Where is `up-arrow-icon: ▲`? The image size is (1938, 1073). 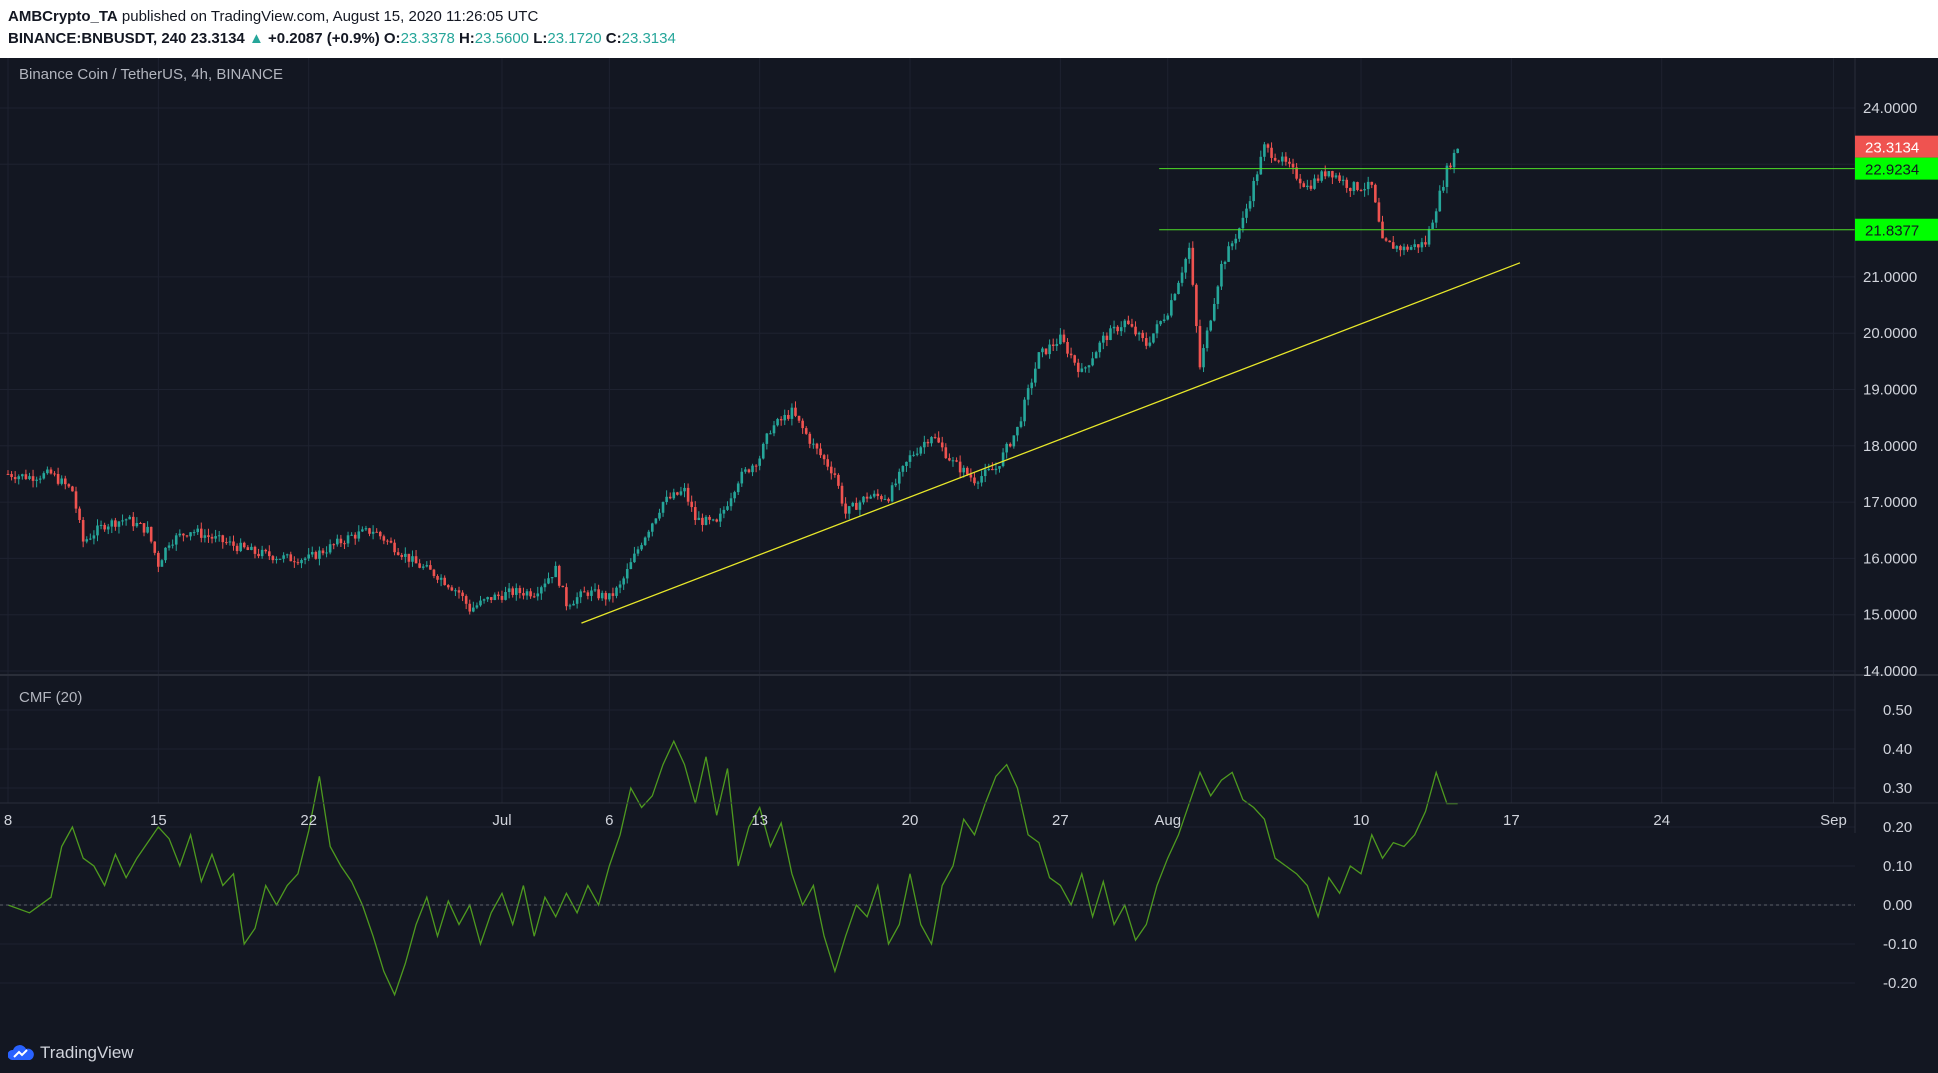
up-arrow-icon: ▲ is located at coordinates (256, 38).